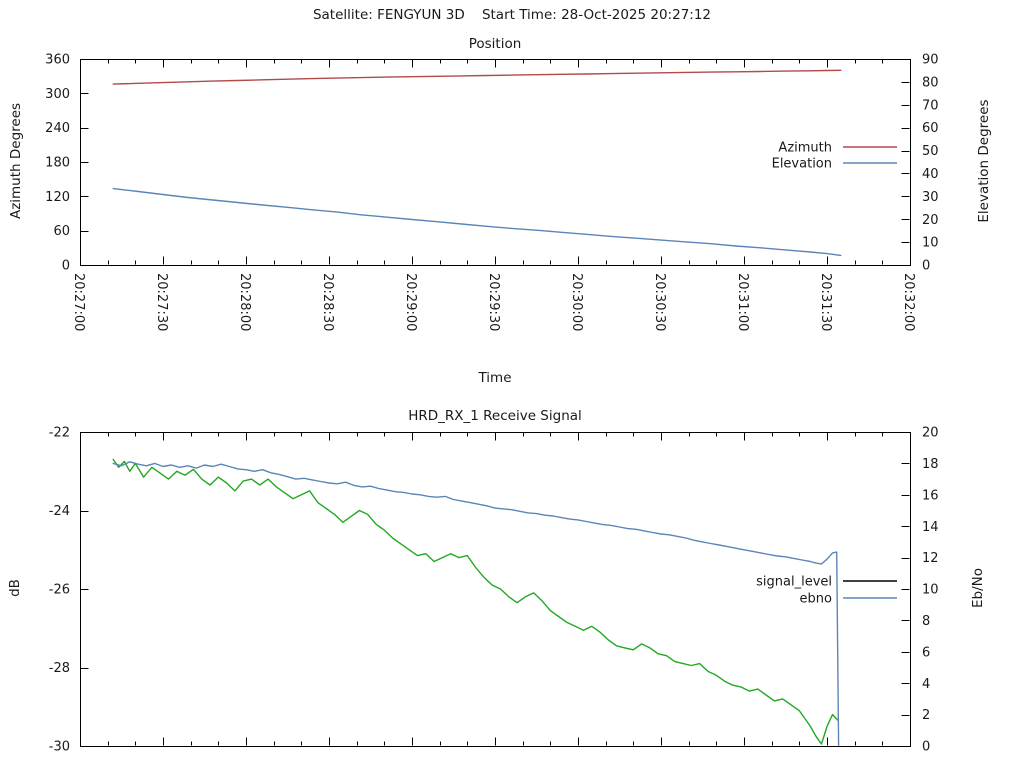  What do you see at coordinates (57, 128) in the screenshot?
I see `y-left-tick-label: 240` at bounding box center [57, 128].